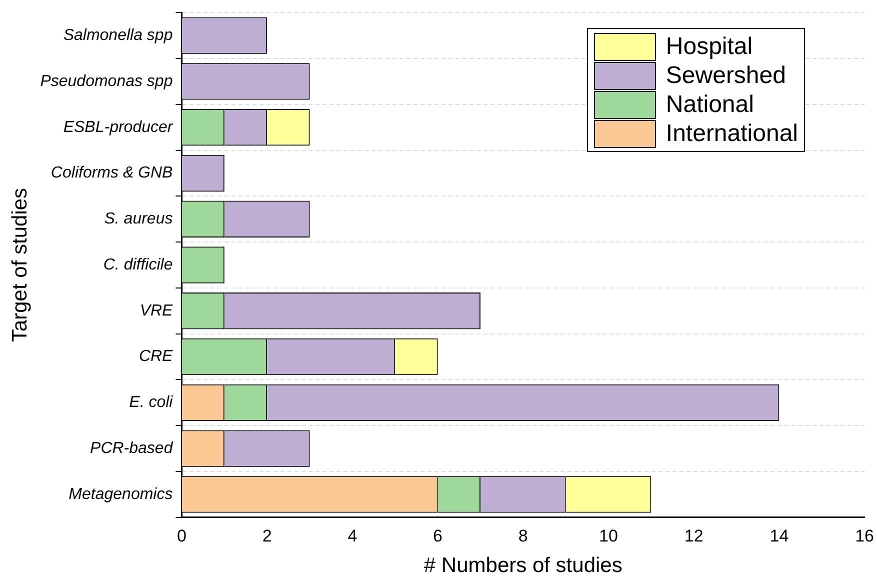  I want to click on y-tick-label: Pseudomonas spp, so click(106, 81).